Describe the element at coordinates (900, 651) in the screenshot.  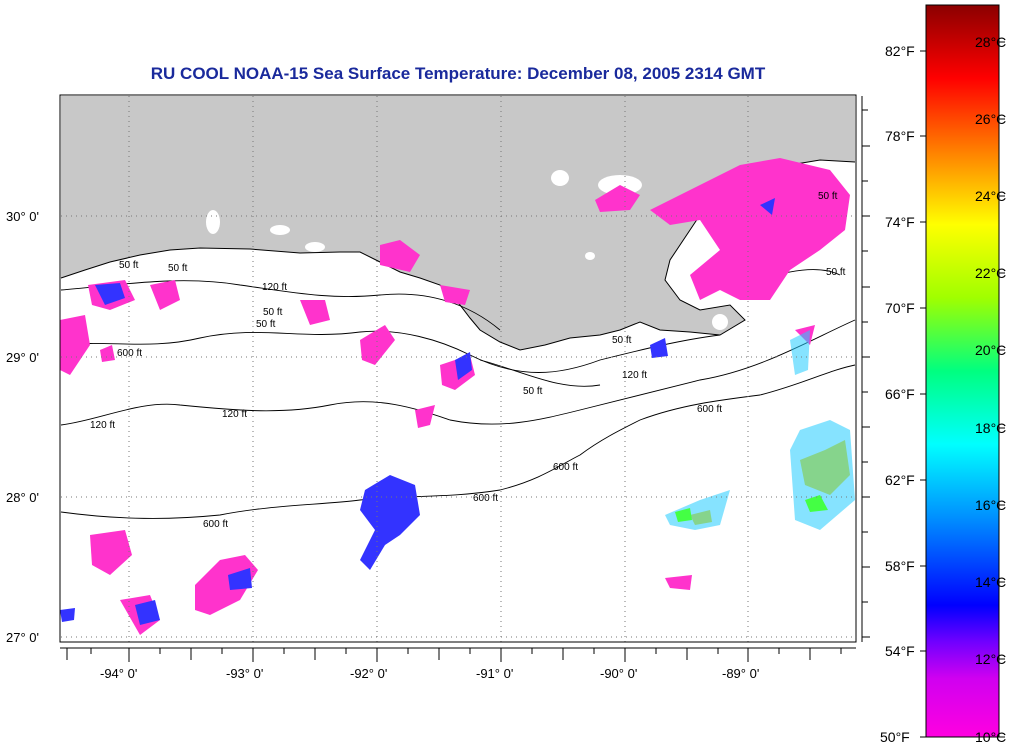
I see `fahrenheit-label: 54°F` at that location.